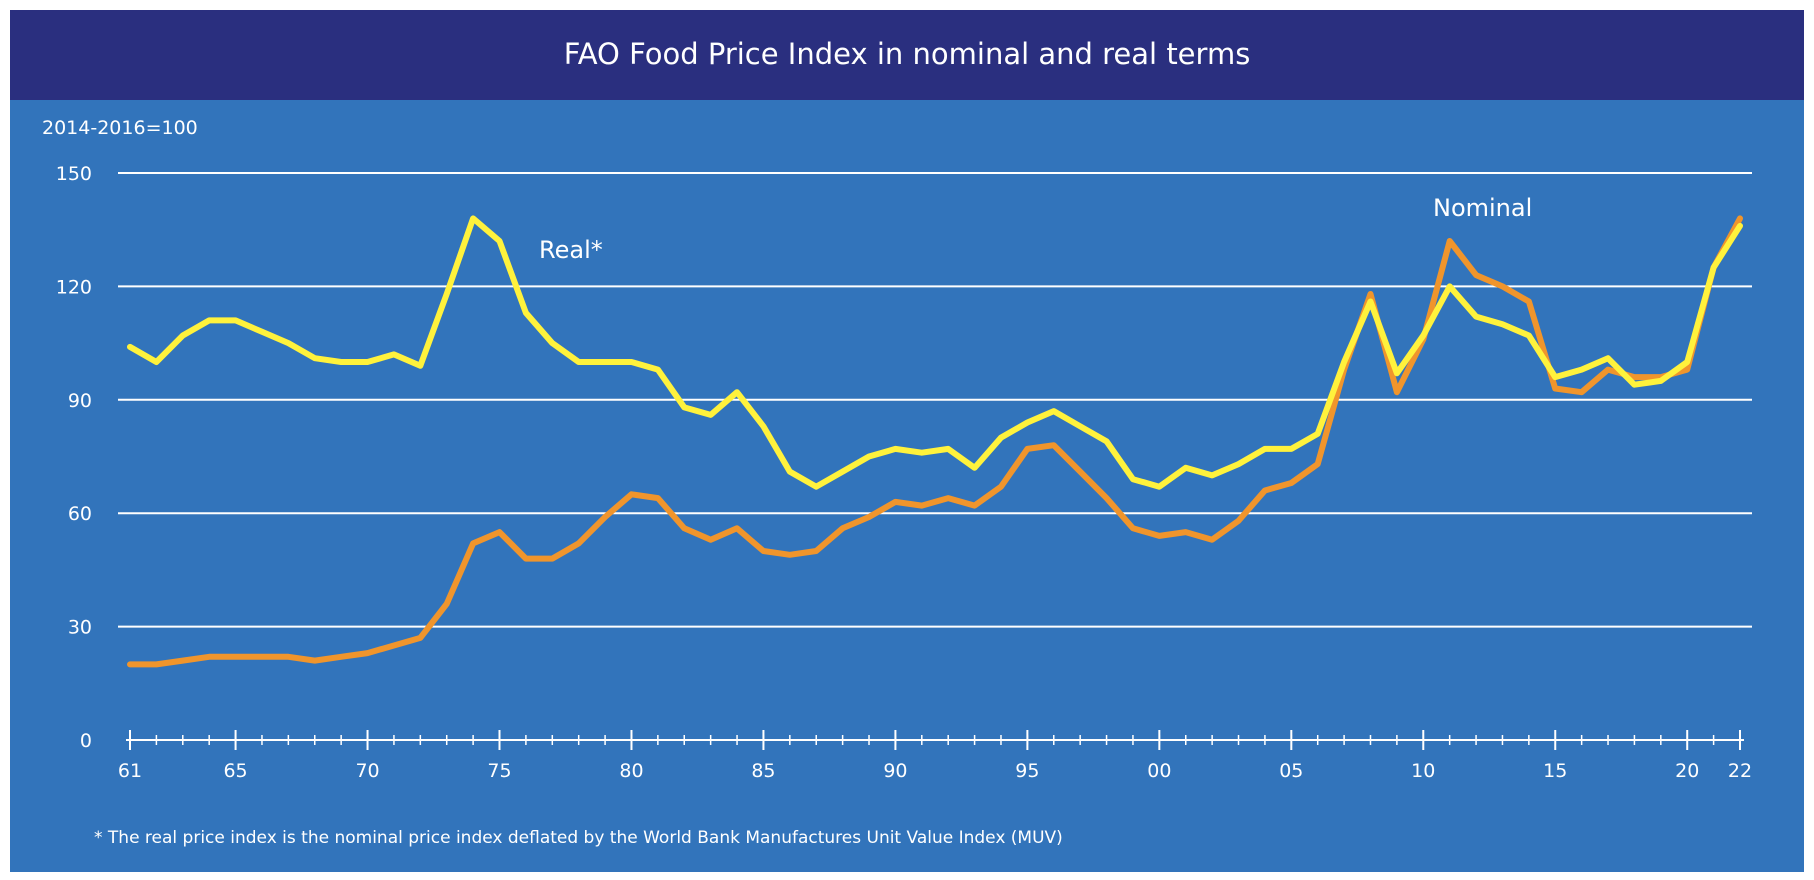 Image resolution: width=1814 pixels, height=880 pixels. Describe the element at coordinates (74, 287) in the screenshot. I see `y-tick-label: 120` at that location.